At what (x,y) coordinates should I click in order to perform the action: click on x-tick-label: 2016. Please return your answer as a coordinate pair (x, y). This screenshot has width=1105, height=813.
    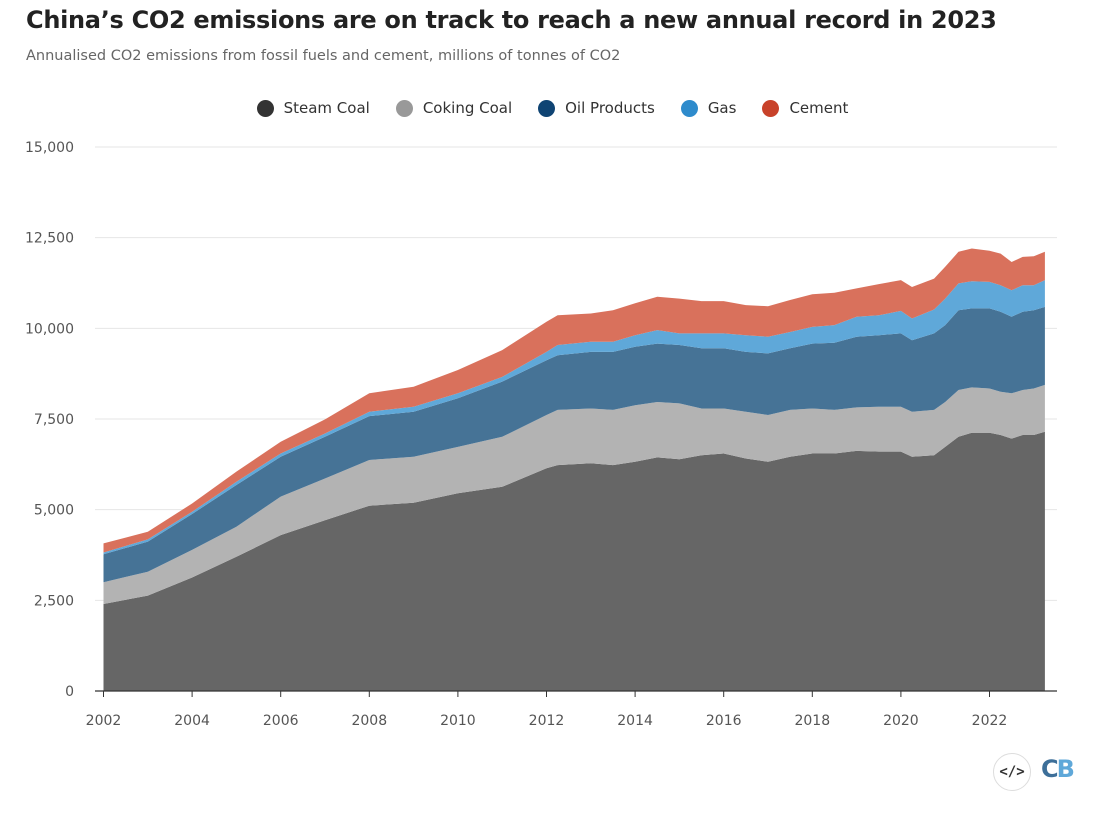
    Looking at the image, I should click on (724, 721).